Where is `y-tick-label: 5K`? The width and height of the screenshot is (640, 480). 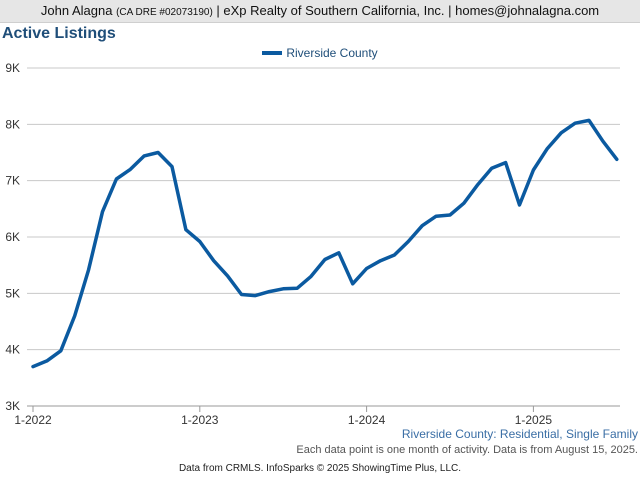
y-tick-label: 5K is located at coordinates (12, 293).